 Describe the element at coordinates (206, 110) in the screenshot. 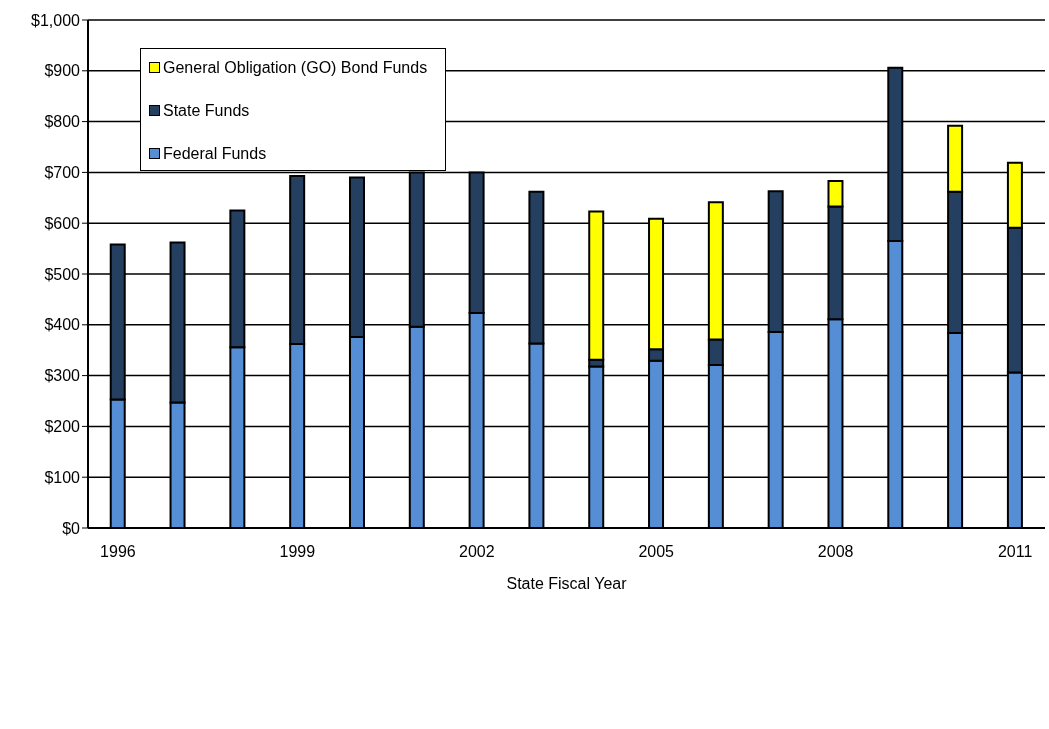

I see `legend-label: State Funds` at that location.